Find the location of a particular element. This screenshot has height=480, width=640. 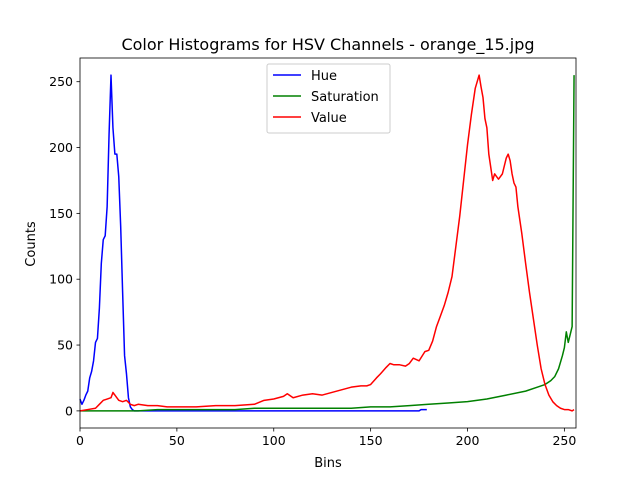

legend-label-saturation: Saturation is located at coordinates (345, 97).